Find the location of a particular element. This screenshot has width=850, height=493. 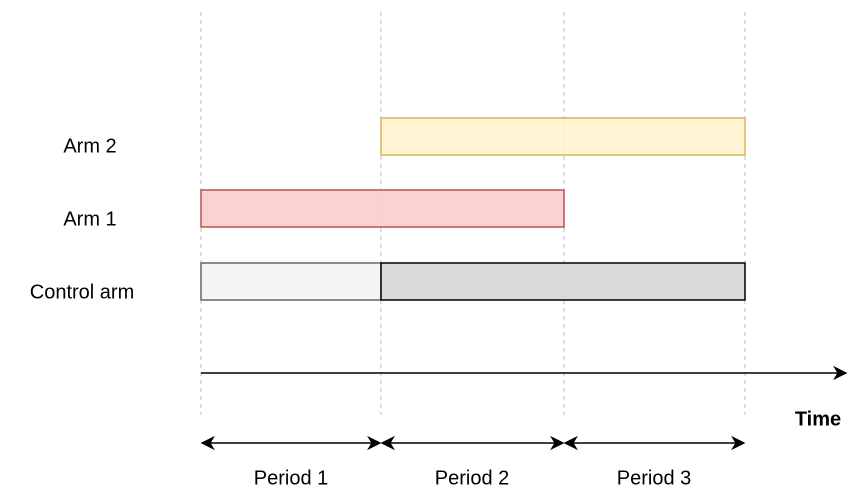

arm-2-bar is located at coordinates (563, 136).